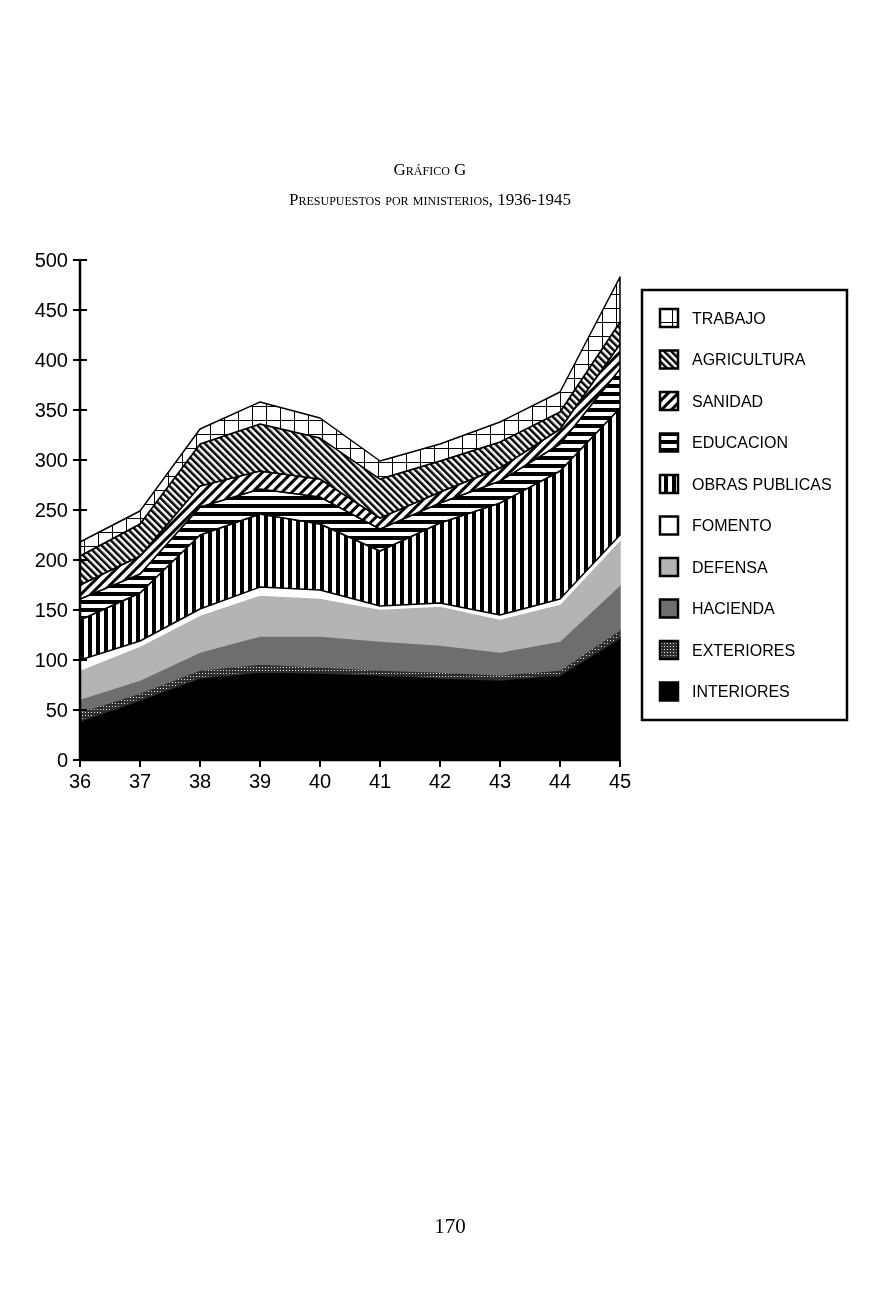 Image resolution: width=876 pixels, height=1315 pixels. What do you see at coordinates (200, 781) in the screenshot?
I see `x-tick-label: 38` at bounding box center [200, 781].